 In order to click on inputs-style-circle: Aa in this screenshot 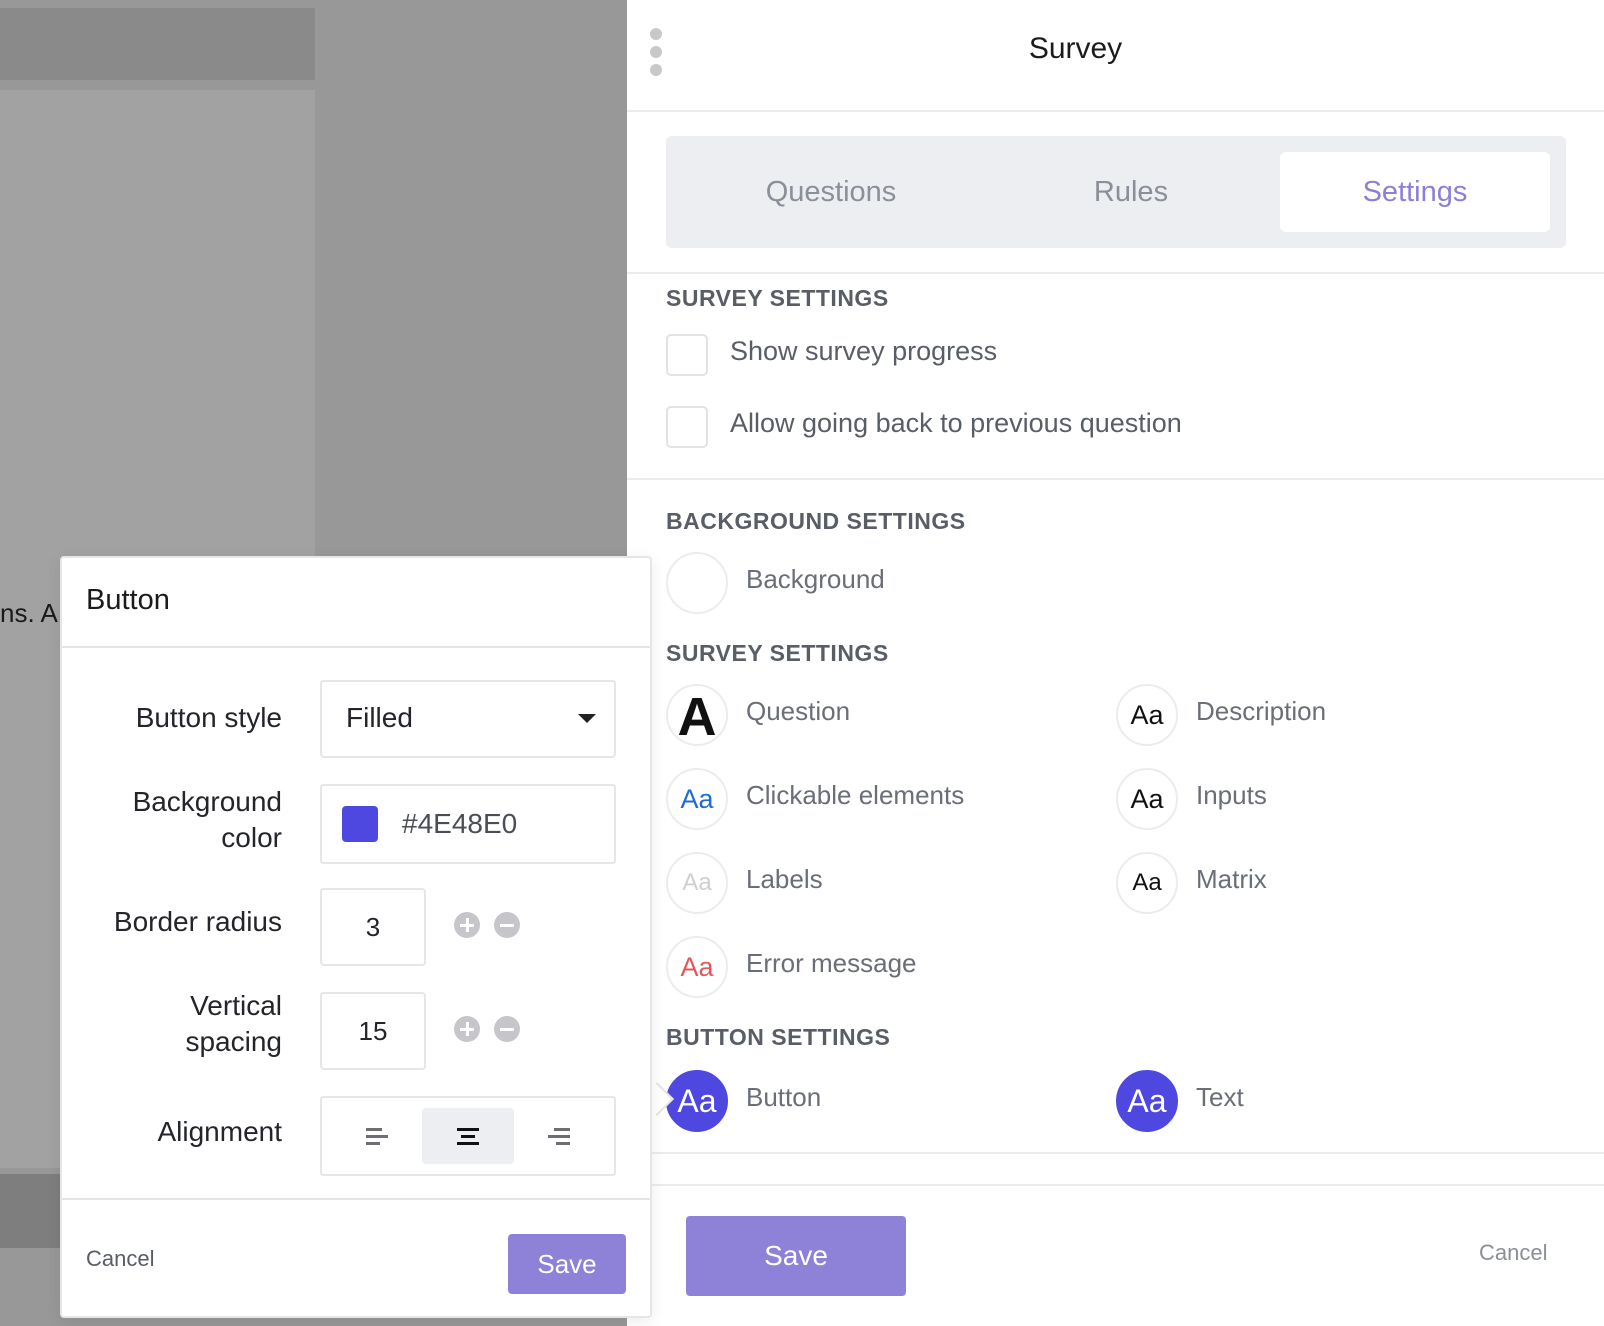, I will do `click(1147, 799)`.